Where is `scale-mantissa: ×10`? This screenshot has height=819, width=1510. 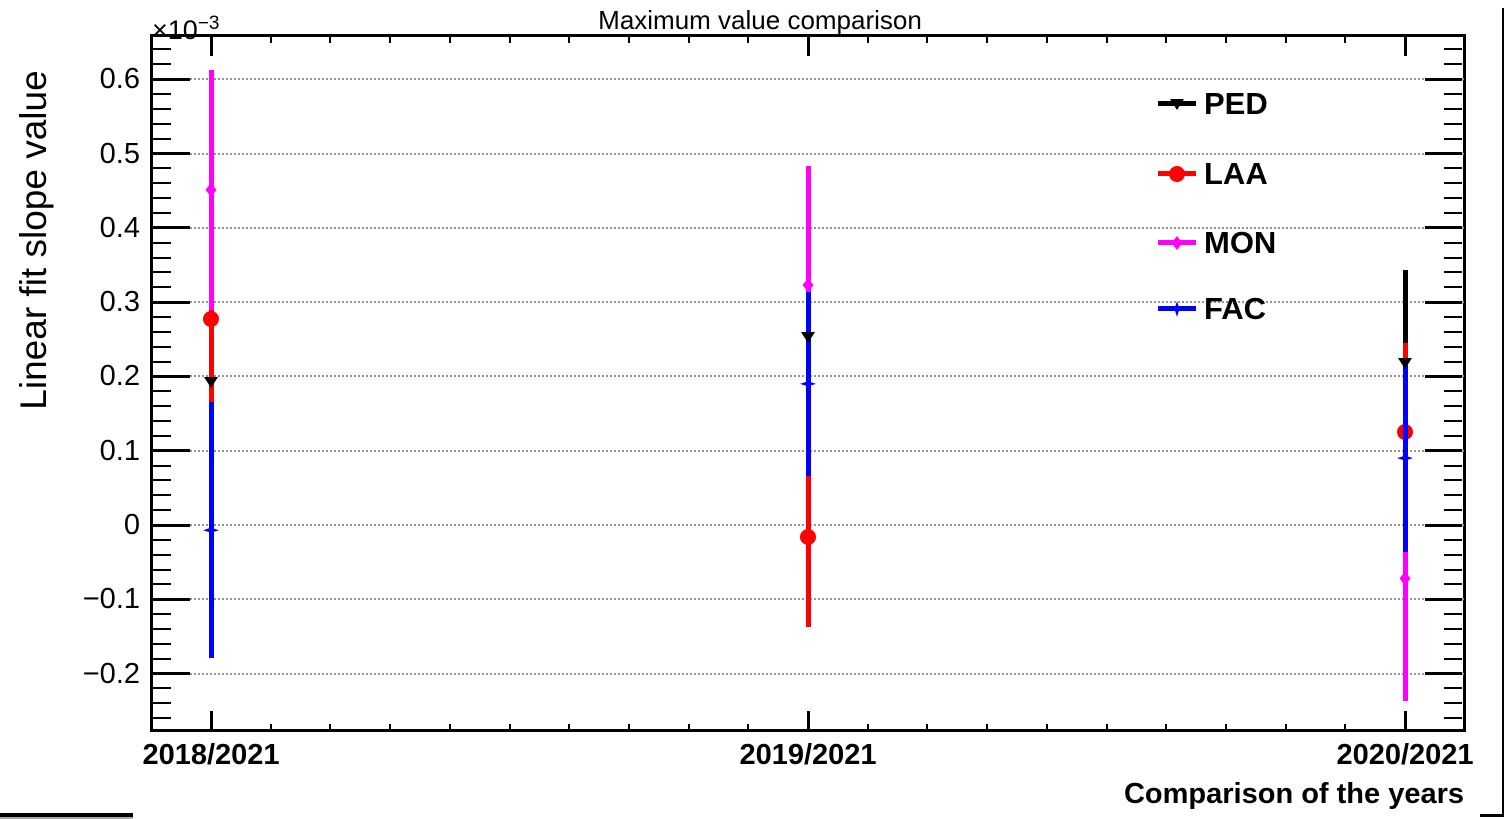
scale-mantissa: ×10 is located at coordinates (175, 30).